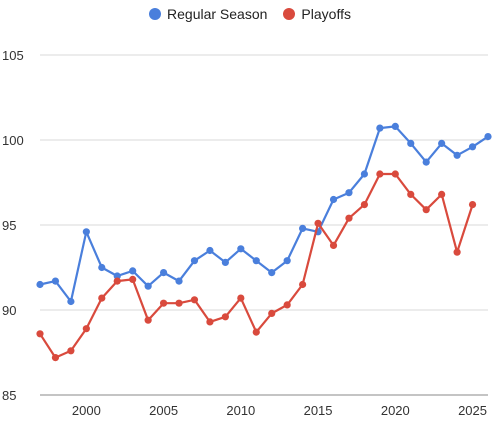 This screenshot has height=440, width=500. I want to click on y-tick-label: 95, so click(9, 225).